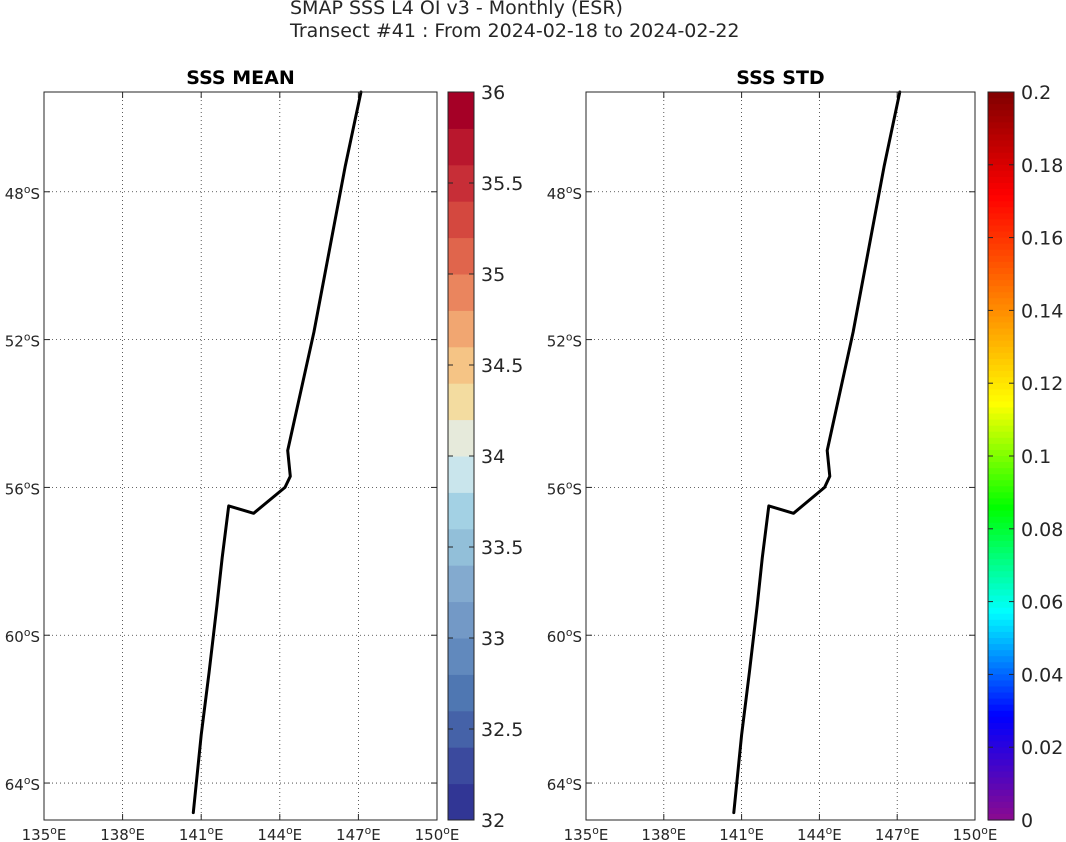  Describe the element at coordinates (564, 784) in the screenshot. I see `y-tick-label: 64oS` at that location.